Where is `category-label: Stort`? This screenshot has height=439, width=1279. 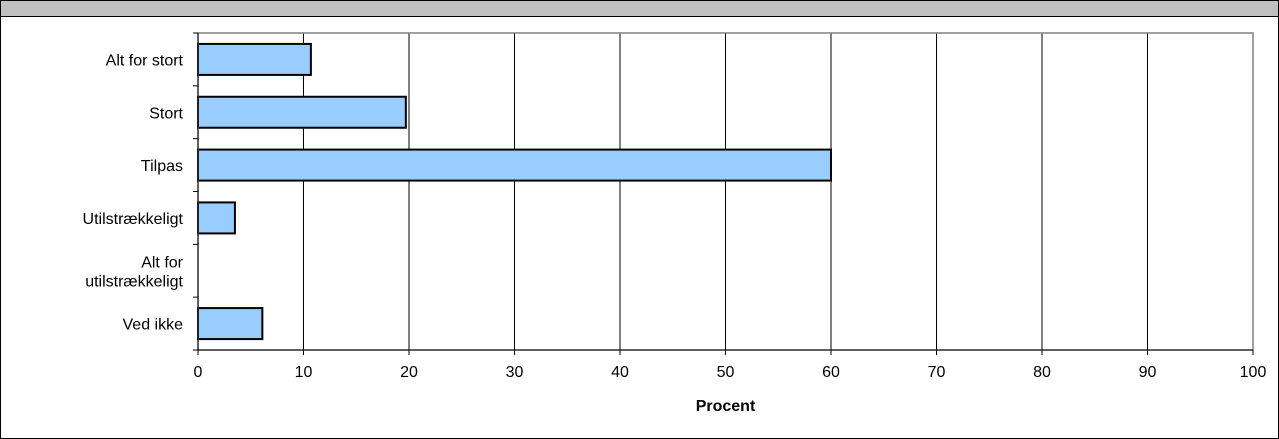 category-label: Stort is located at coordinates (166, 113).